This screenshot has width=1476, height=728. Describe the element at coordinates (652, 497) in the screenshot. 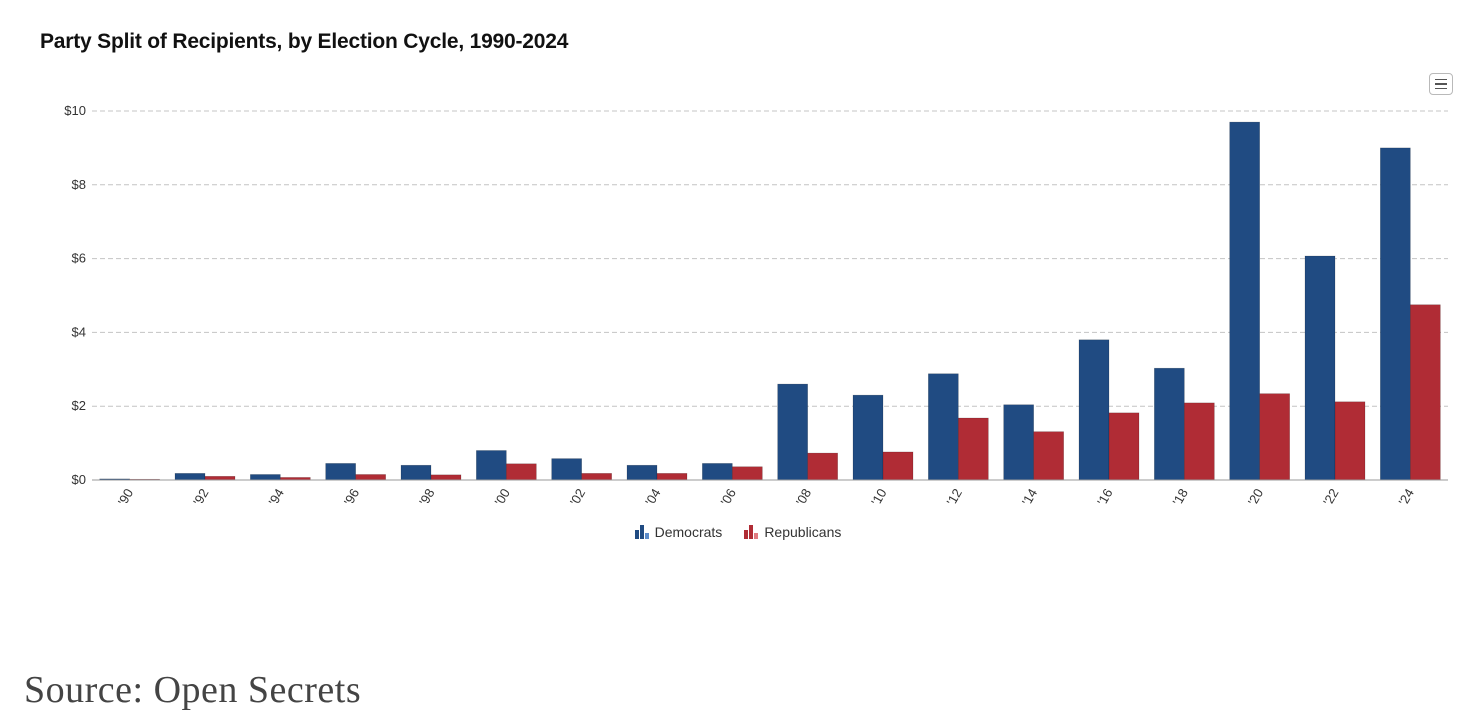

I see `x-tick-label: '04` at that location.